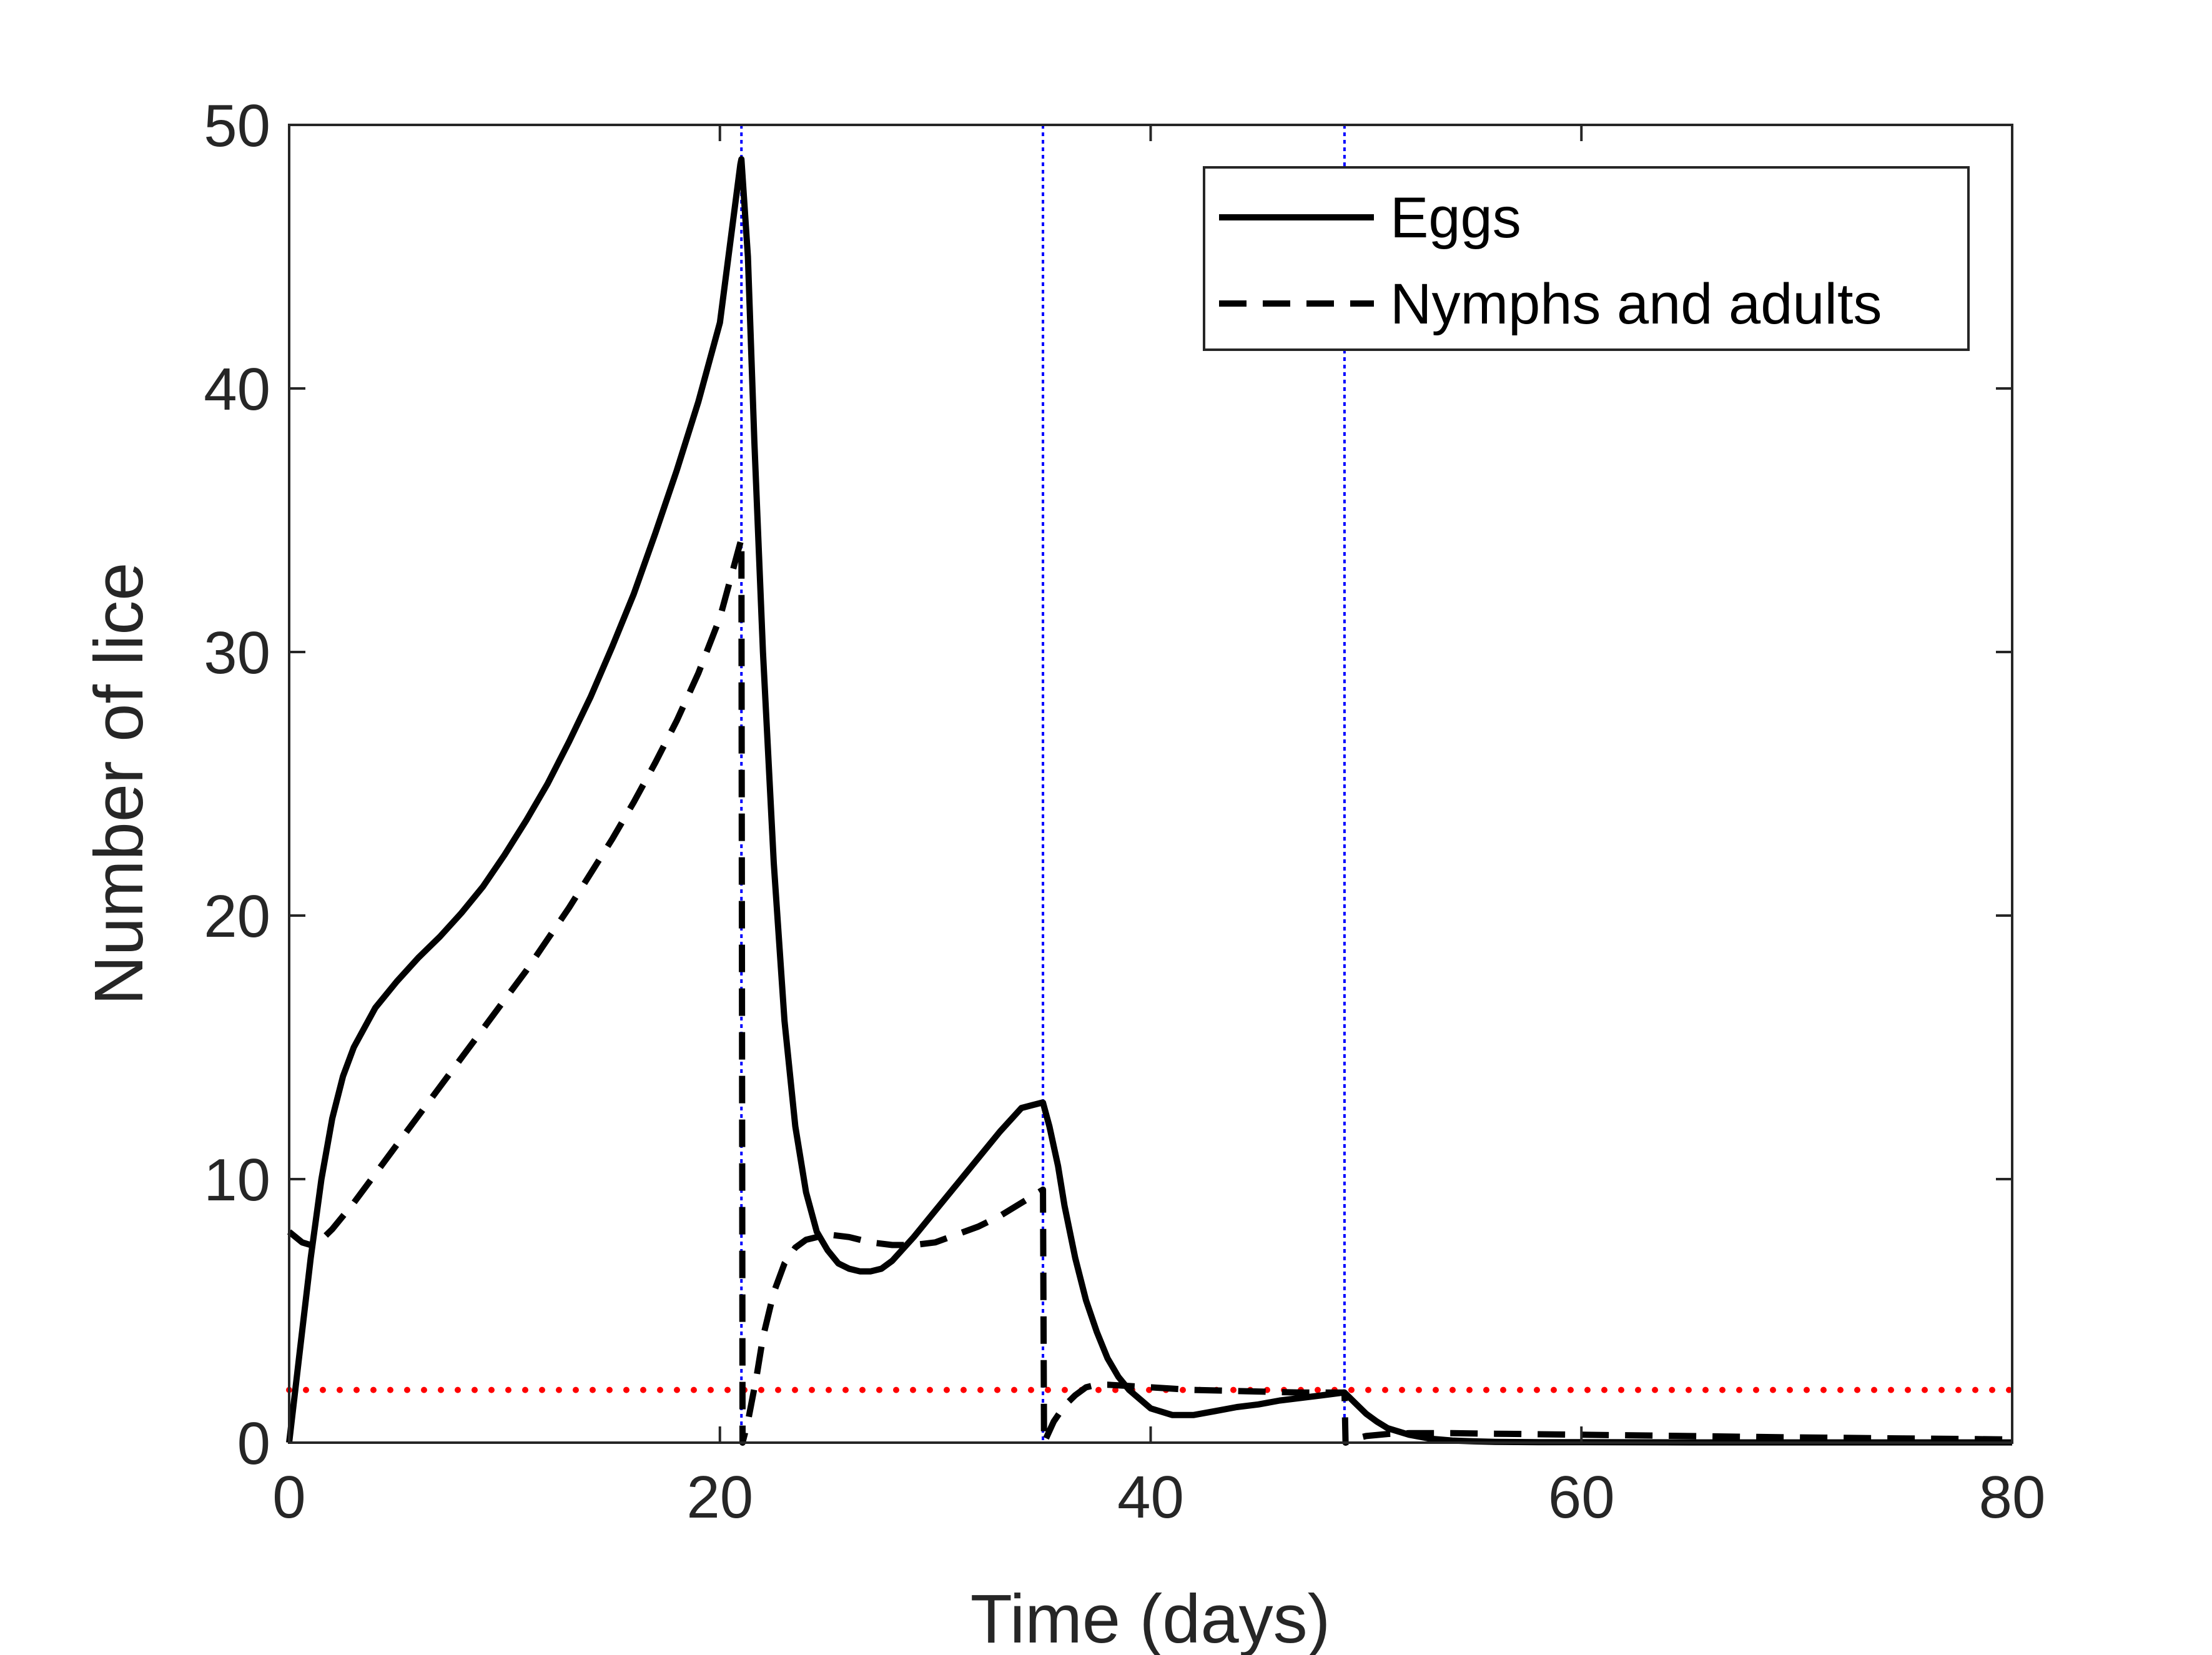 The width and height of the screenshot is (2212, 1655). Describe the element at coordinates (288, 1497) in the screenshot. I see `x-tick-label: 0` at that location.